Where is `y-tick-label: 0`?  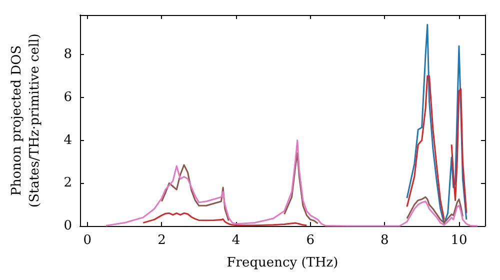
y-tick-label: 0 is located at coordinates (68, 226).